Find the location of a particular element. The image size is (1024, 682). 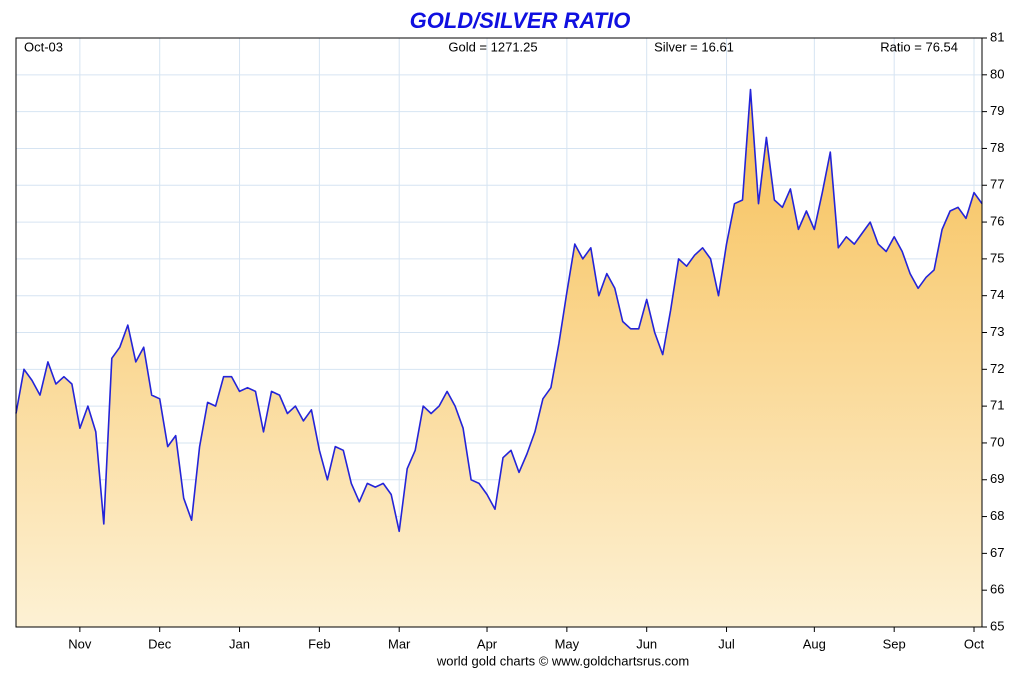

y-tick-label: 67 is located at coordinates (997, 552).